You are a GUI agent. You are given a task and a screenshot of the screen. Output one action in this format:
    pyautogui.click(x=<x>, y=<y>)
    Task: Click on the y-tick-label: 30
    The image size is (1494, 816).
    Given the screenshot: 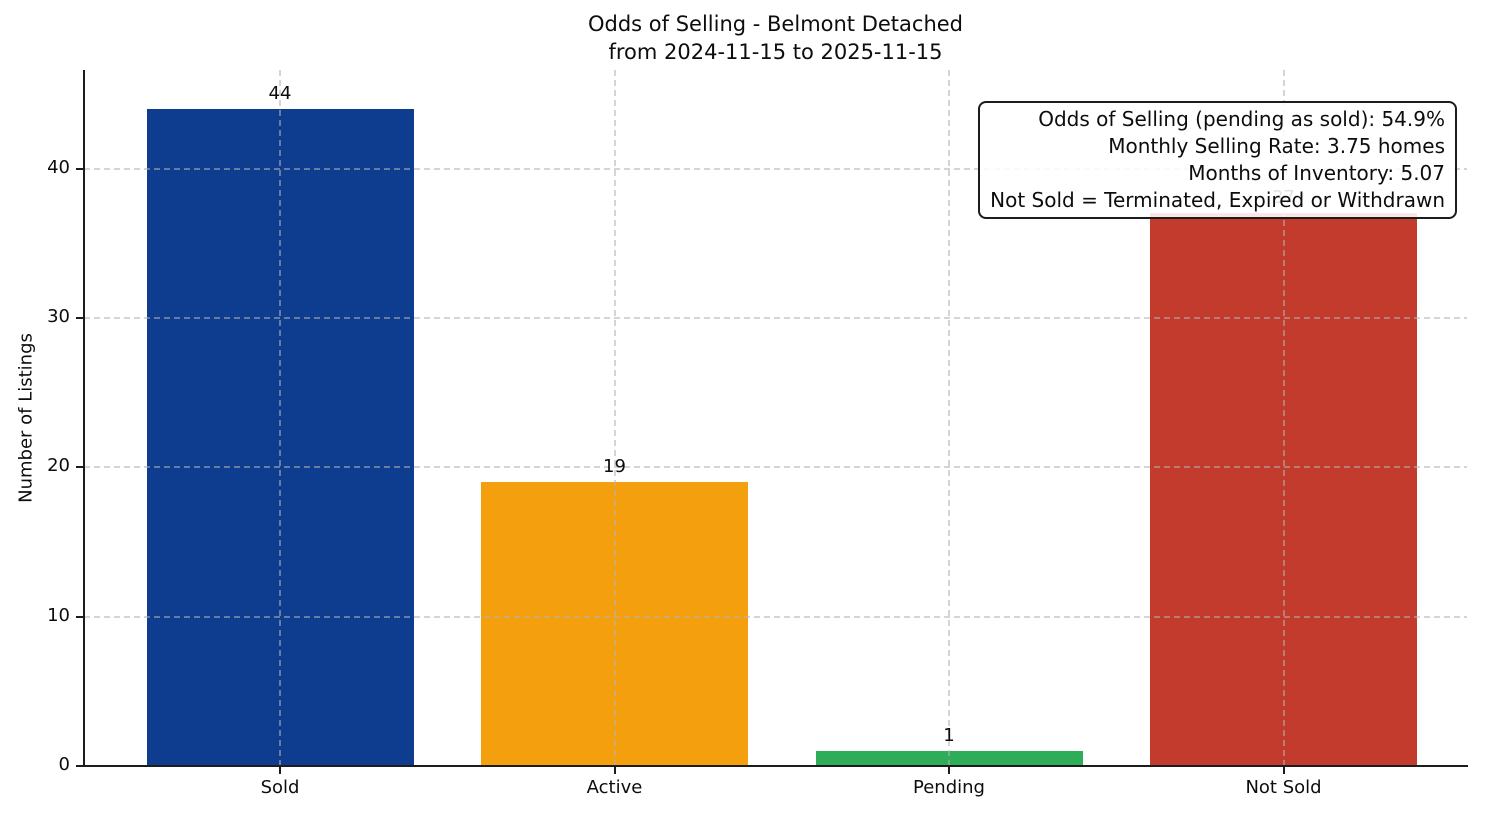 What is the action you would take?
    pyautogui.click(x=58, y=316)
    